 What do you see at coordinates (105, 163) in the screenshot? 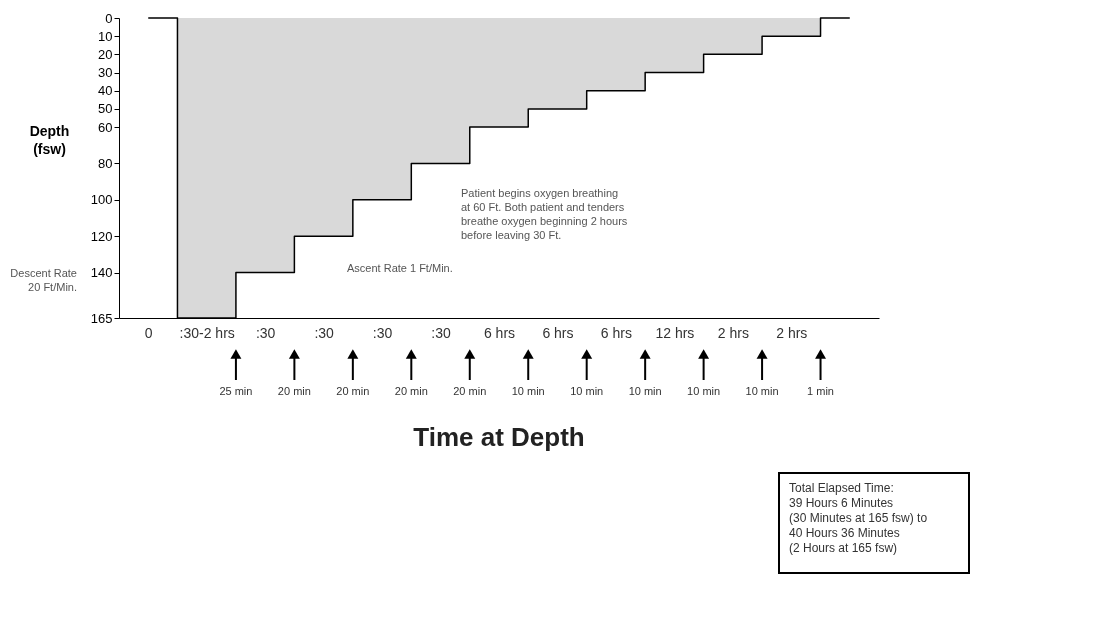
I see `y-tick-label: 80` at bounding box center [105, 163].